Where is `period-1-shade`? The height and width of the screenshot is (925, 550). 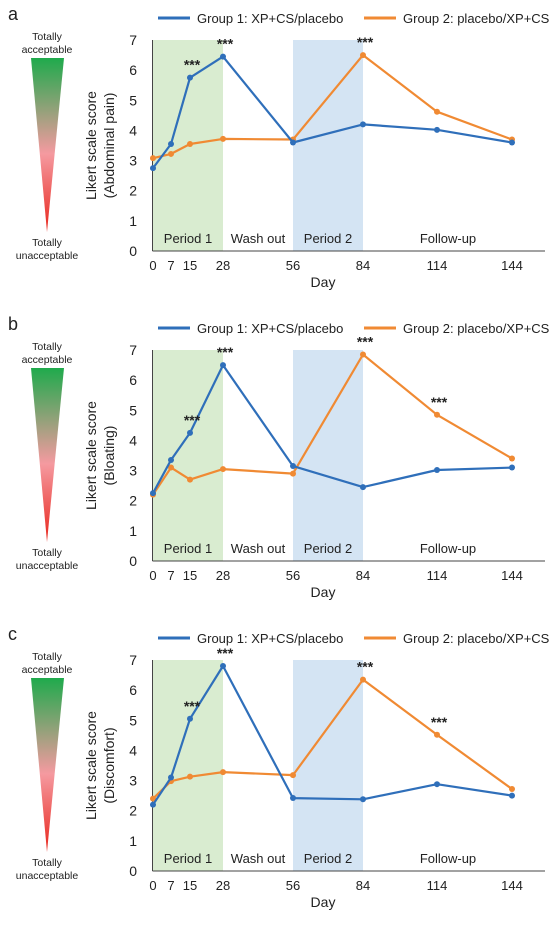 period-1-shade is located at coordinates (188, 765).